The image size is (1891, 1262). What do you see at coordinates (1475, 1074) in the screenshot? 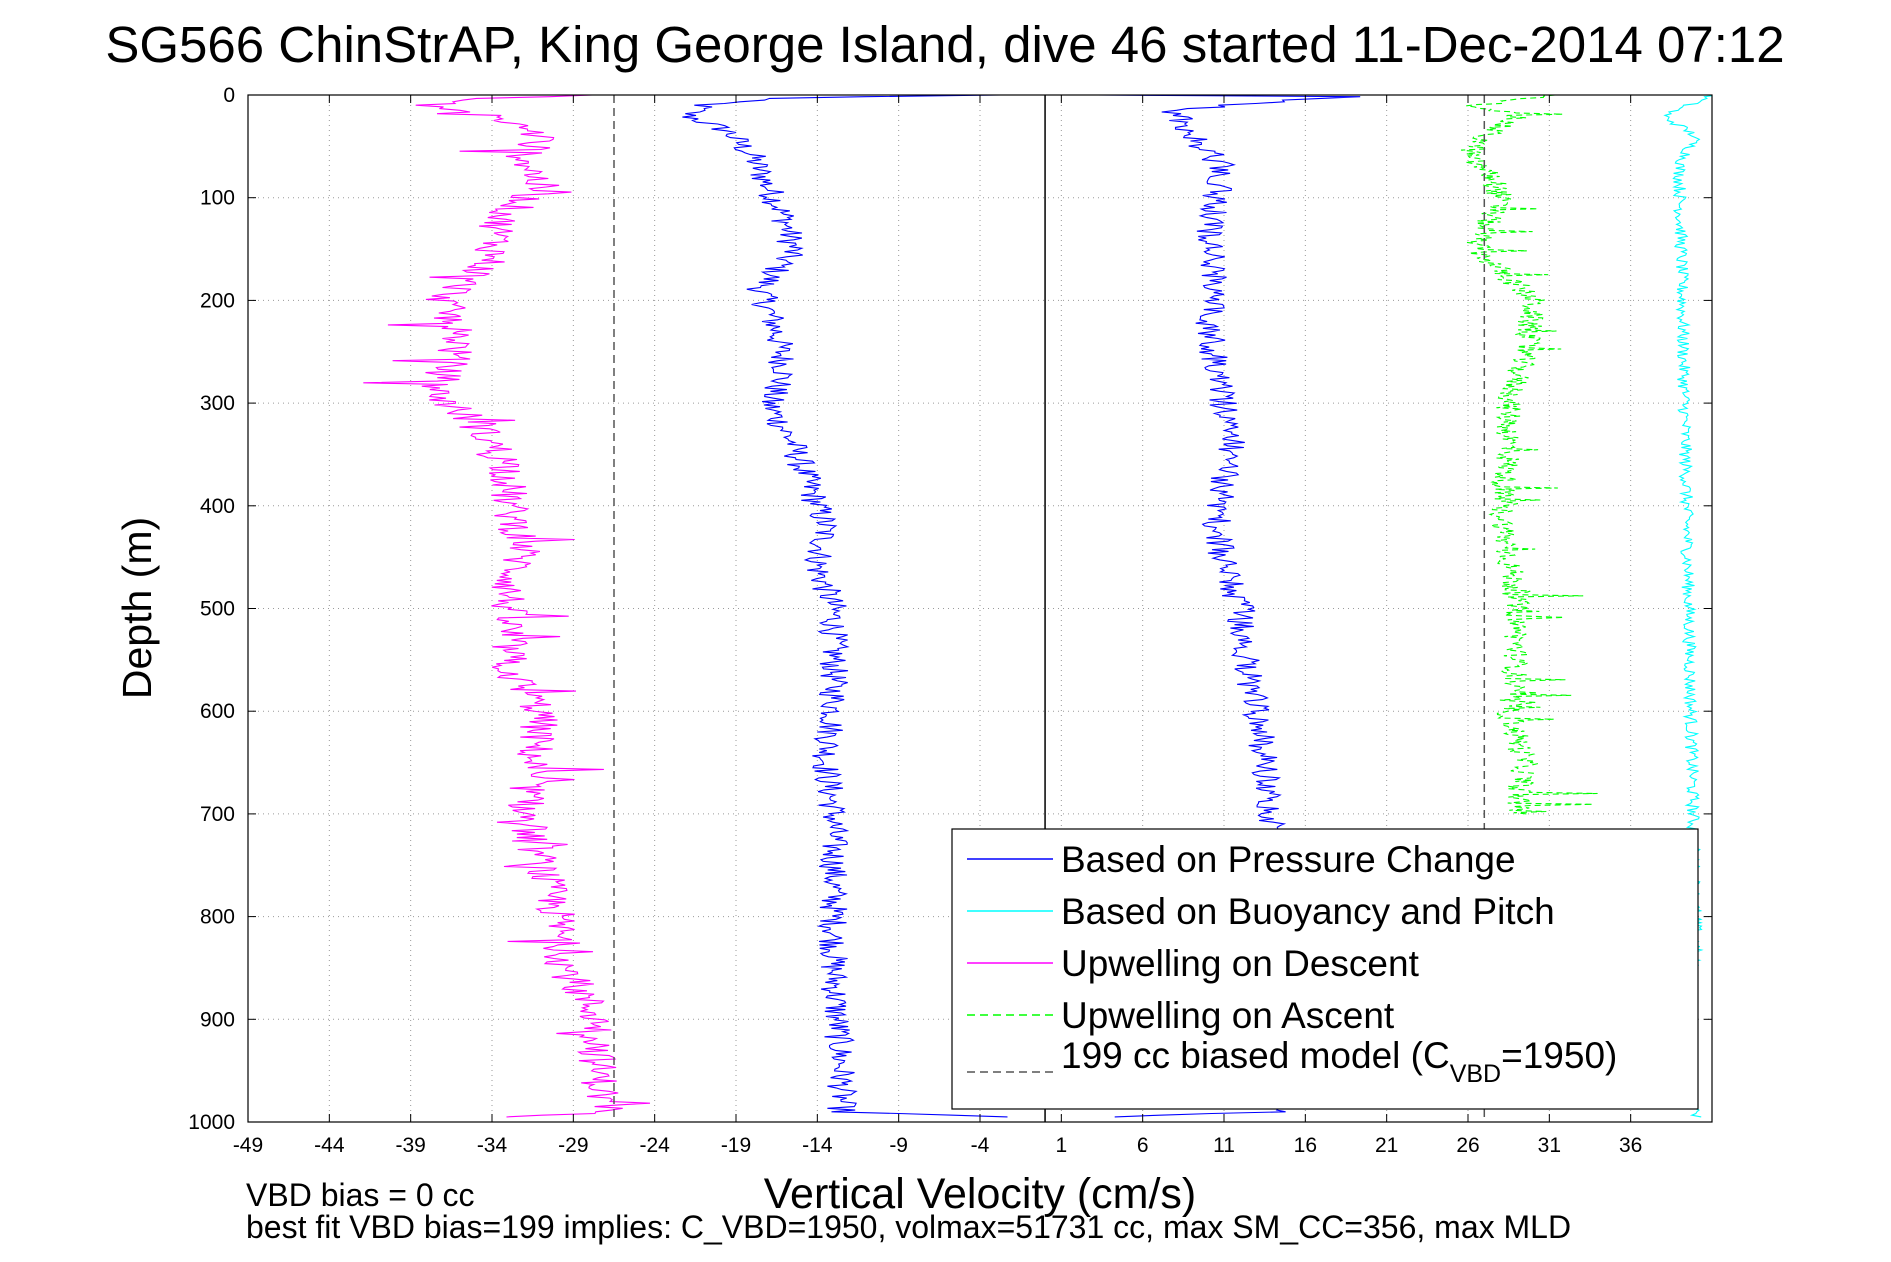
I see `legend-biased-sub: VBD` at bounding box center [1475, 1074].